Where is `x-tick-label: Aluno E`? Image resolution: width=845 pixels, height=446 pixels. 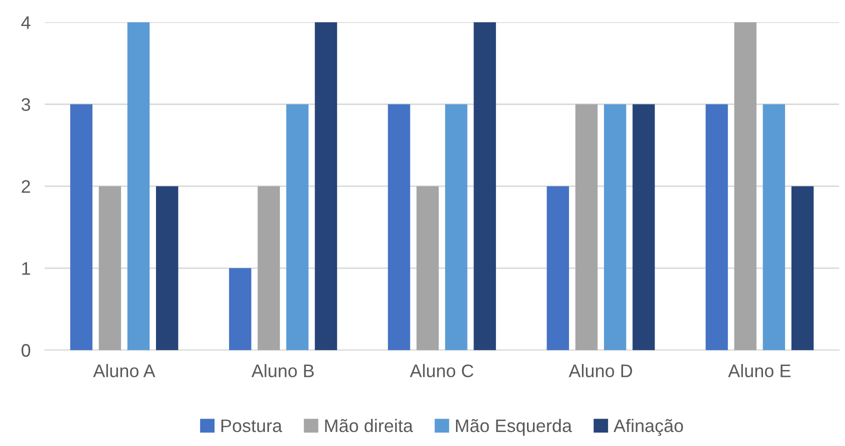
x-tick-label: Aluno E is located at coordinates (759, 371).